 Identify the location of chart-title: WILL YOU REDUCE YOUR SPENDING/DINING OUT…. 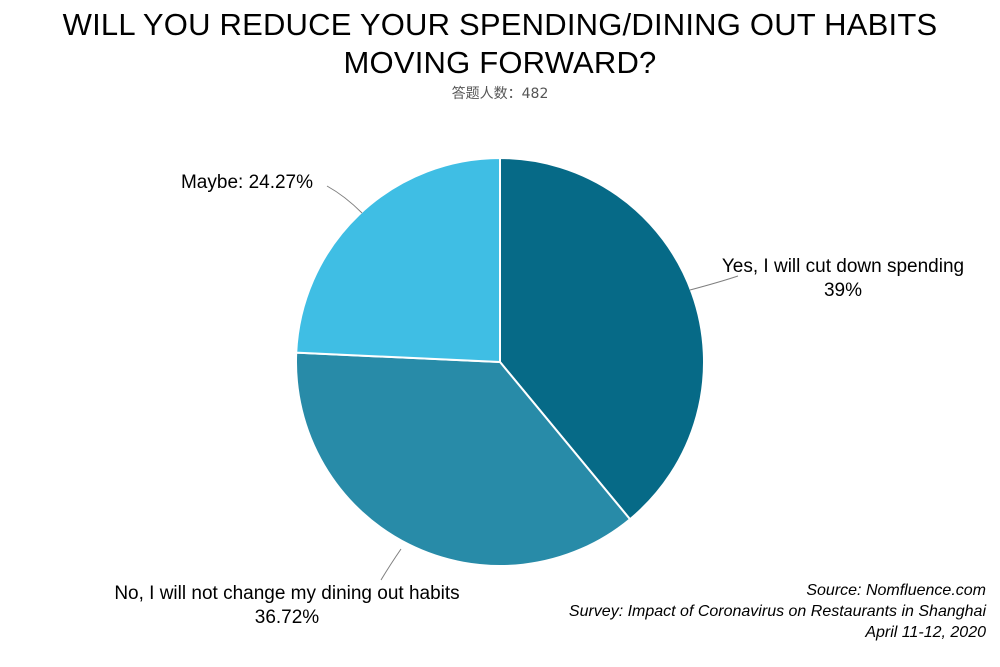
(500, 44).